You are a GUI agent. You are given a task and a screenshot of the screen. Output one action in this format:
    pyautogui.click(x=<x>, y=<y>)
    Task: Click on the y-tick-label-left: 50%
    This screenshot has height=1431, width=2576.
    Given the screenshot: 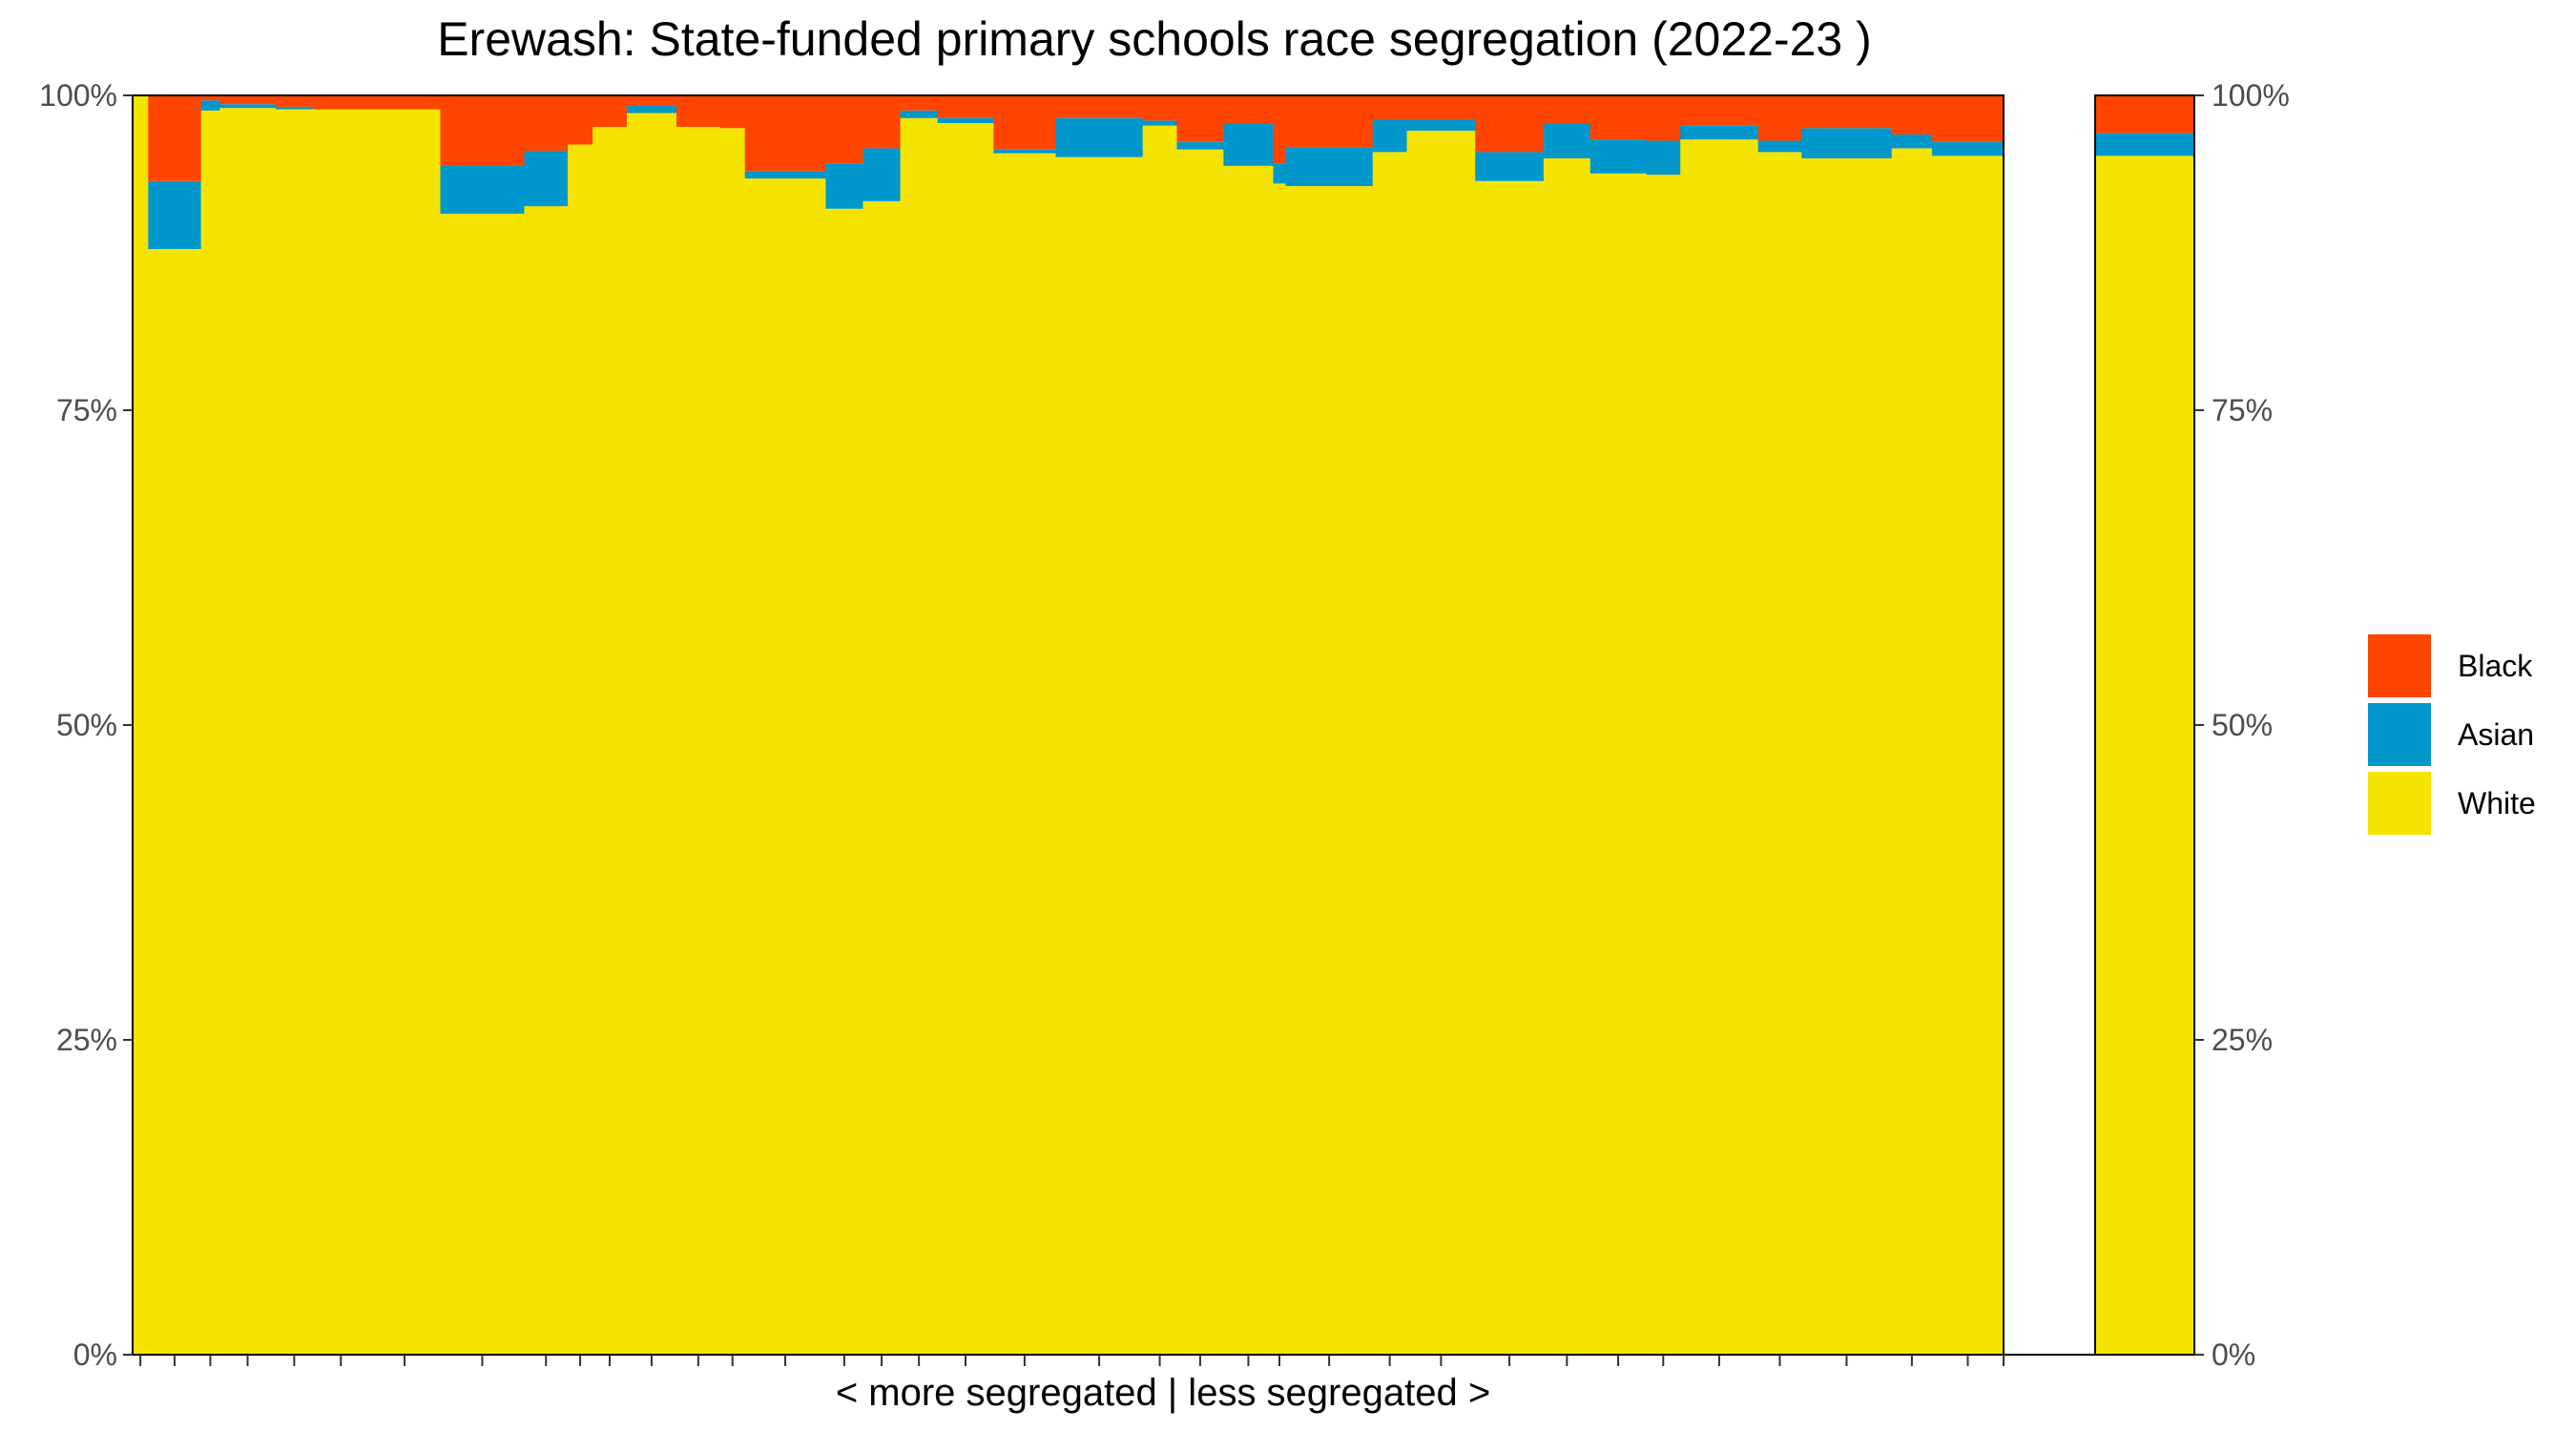 What is the action you would take?
    pyautogui.click(x=86, y=725)
    